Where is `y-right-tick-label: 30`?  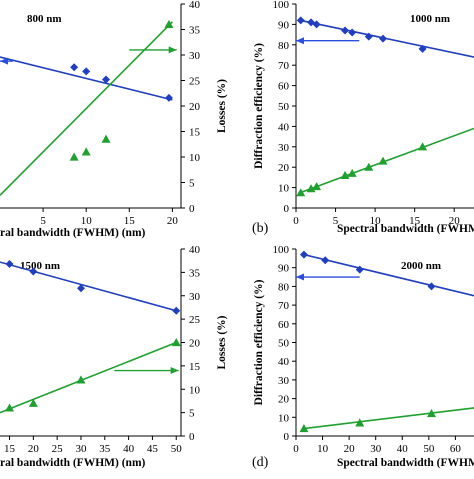 y-right-tick-label: 30 is located at coordinates (195, 56).